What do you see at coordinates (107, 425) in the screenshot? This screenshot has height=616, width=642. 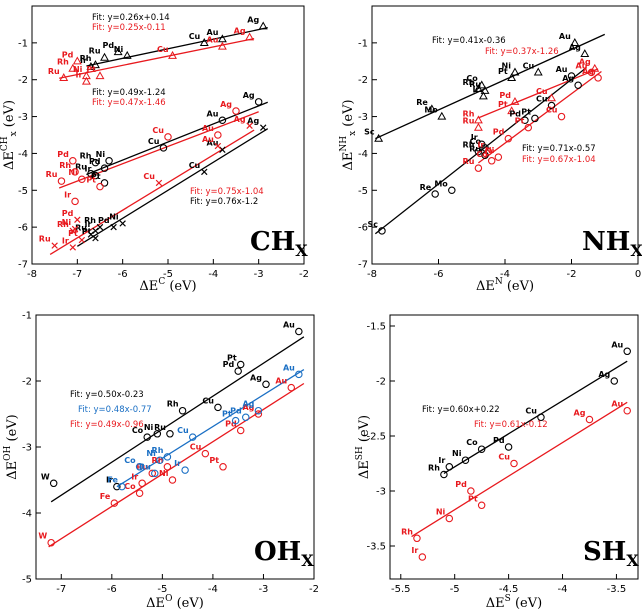 I see `fit-label-red: Fit: y=0.49x-0.96` at bounding box center [107, 425].